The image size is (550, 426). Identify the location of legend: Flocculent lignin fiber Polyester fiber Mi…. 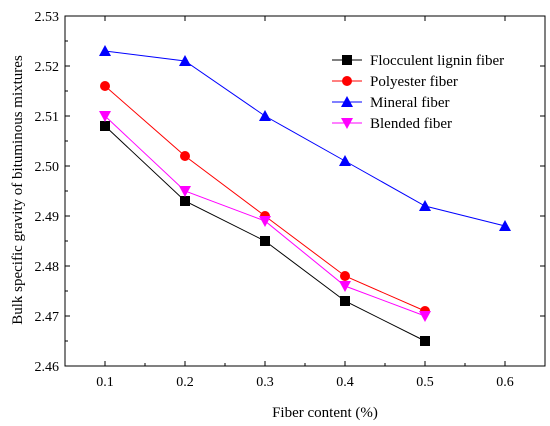
(418, 92).